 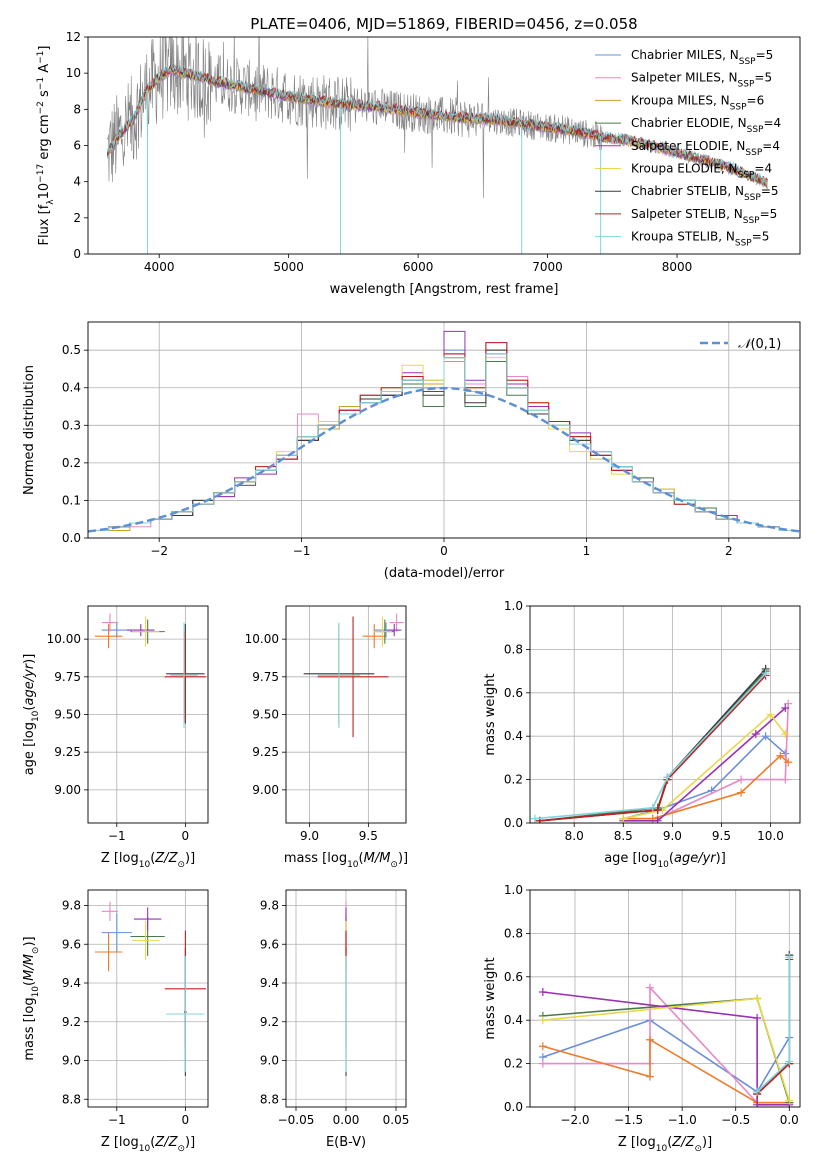 What do you see at coordinates (31, 998) in the screenshot?
I see `y-axis-label: mass [log10(M/M⊙)]` at bounding box center [31, 998].